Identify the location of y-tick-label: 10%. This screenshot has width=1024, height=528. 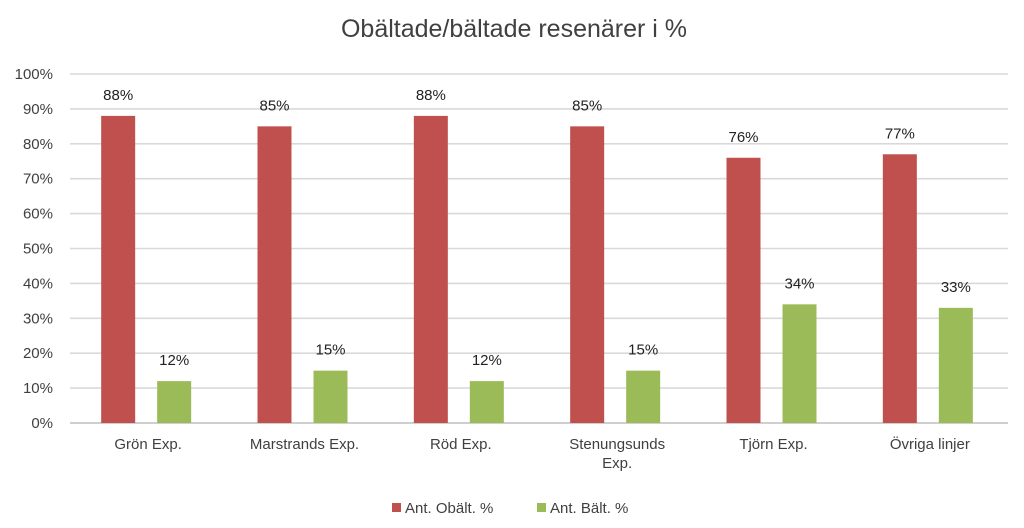
(38, 388).